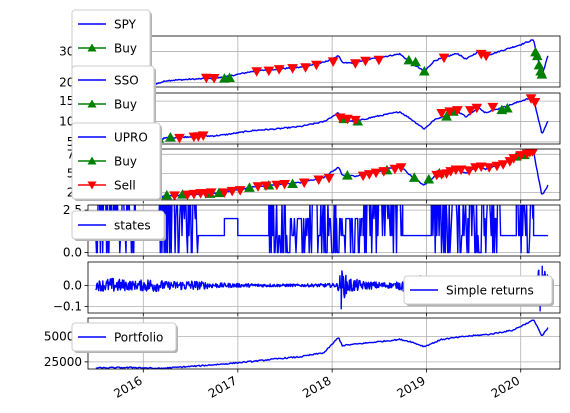  What do you see at coordinates (126, 81) in the screenshot?
I see `legend-label: SSO` at bounding box center [126, 81].